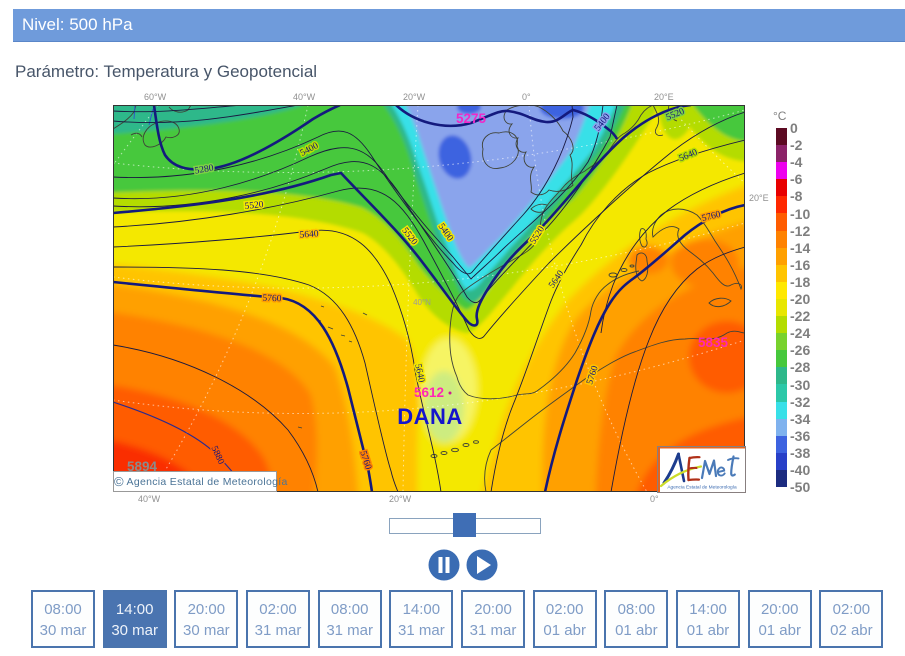 Image resolution: width=905 pixels, height=656 pixels. Describe the element at coordinates (430, 416) in the screenshot. I see `svg-text: DANA` at that location.